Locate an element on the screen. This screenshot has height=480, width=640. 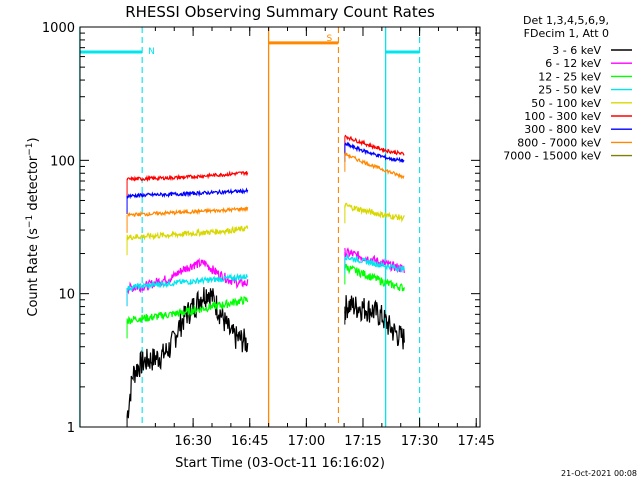
legend-entry-label: 25 - 50 keV is located at coordinates (569, 90).